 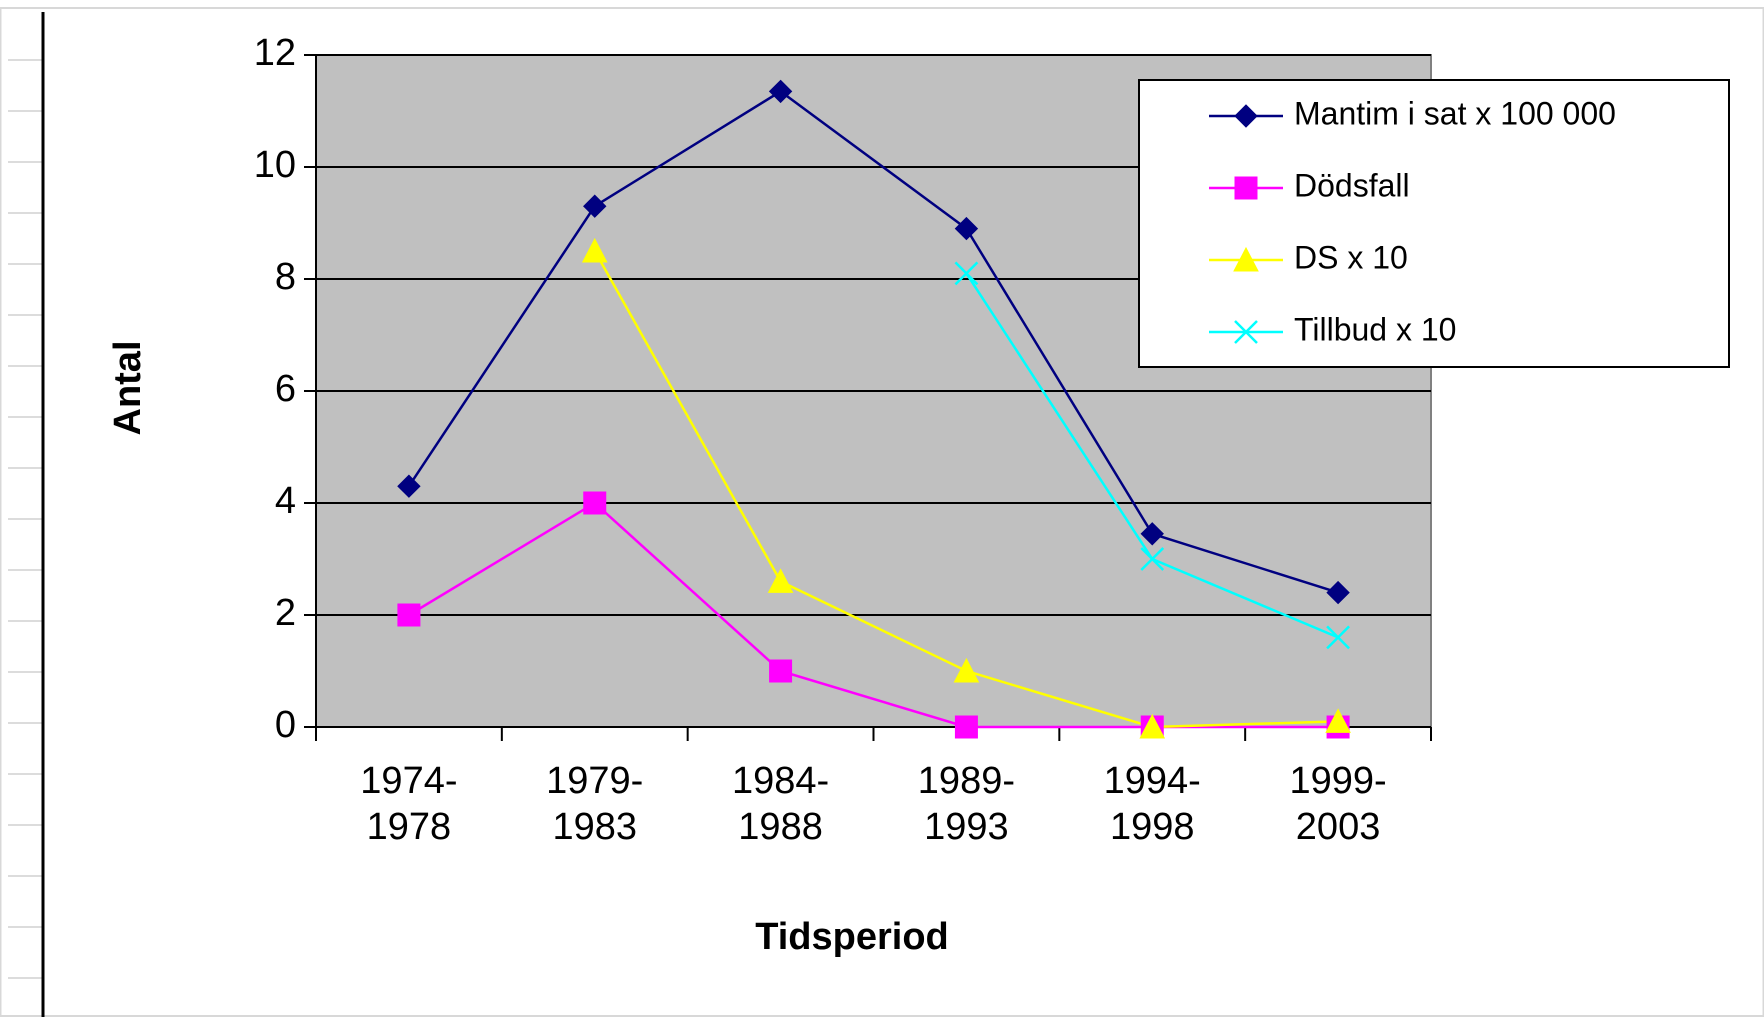 What do you see at coordinates (285, 501) in the screenshot?
I see `y-tick-label: 4` at bounding box center [285, 501].